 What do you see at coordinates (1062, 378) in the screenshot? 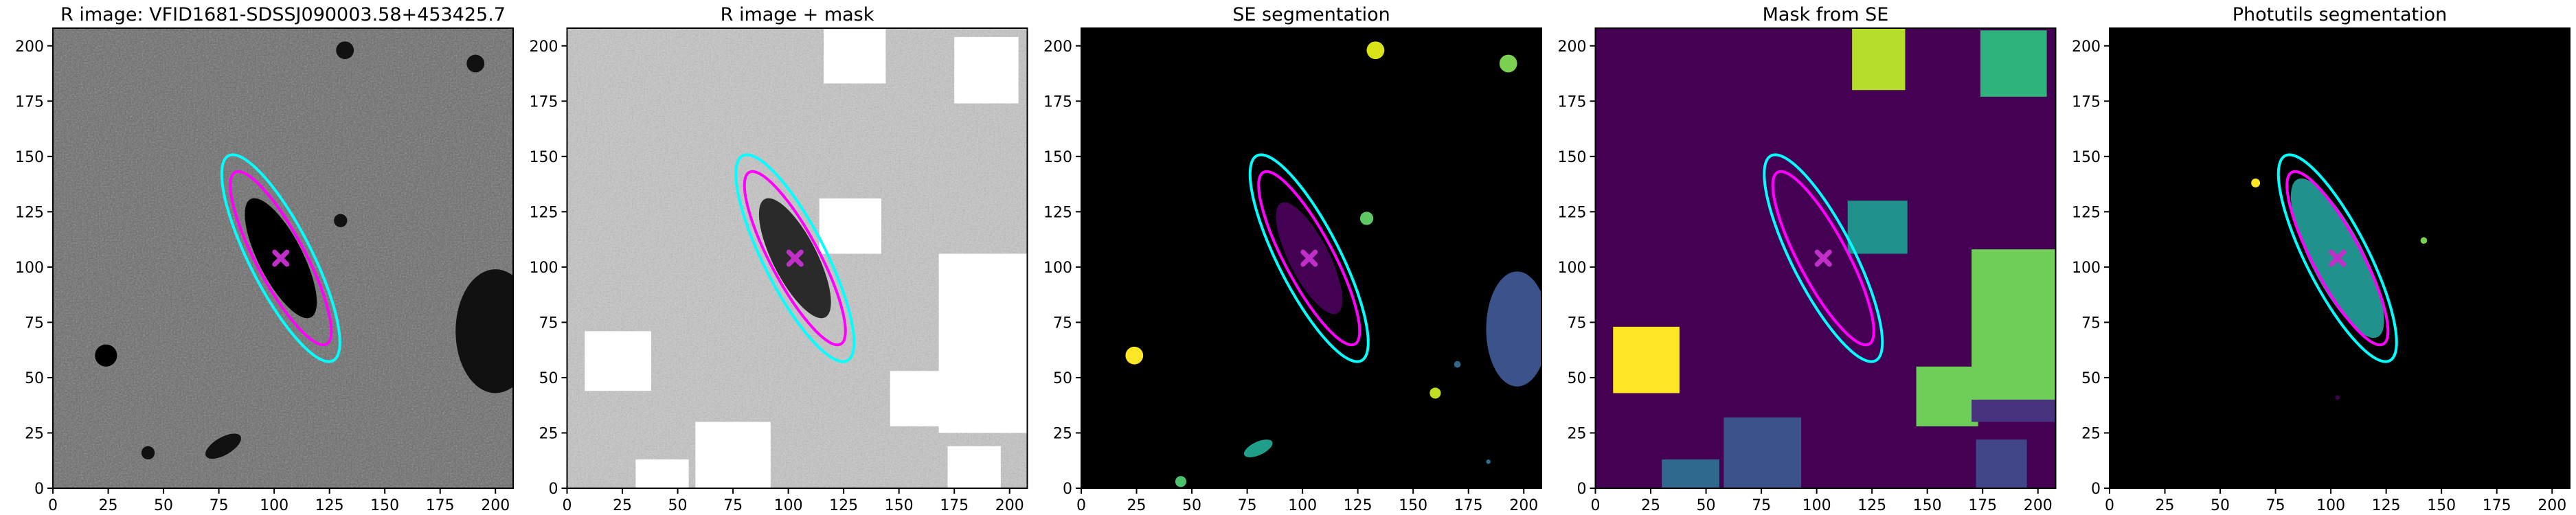
I see `y-tick-label: 50` at bounding box center [1062, 378].